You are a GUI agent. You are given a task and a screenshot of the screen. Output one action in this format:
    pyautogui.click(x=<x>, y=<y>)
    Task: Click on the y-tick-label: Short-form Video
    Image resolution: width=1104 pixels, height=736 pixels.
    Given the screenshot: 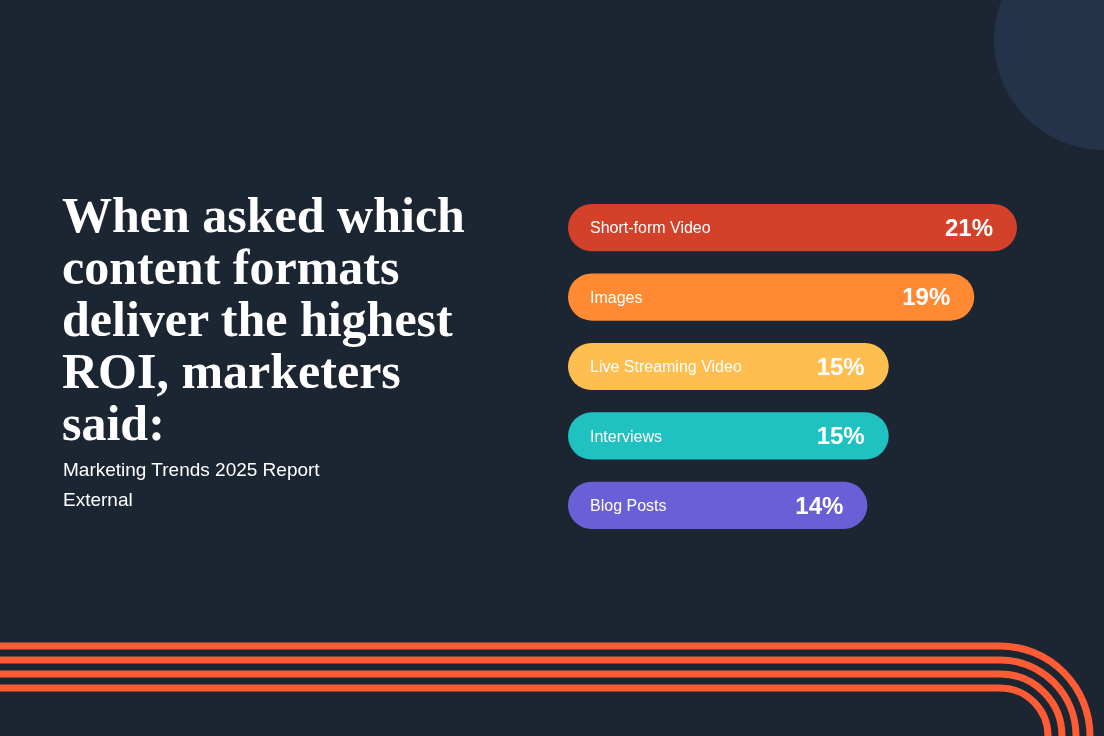 What is the action you would take?
    pyautogui.click(x=650, y=228)
    